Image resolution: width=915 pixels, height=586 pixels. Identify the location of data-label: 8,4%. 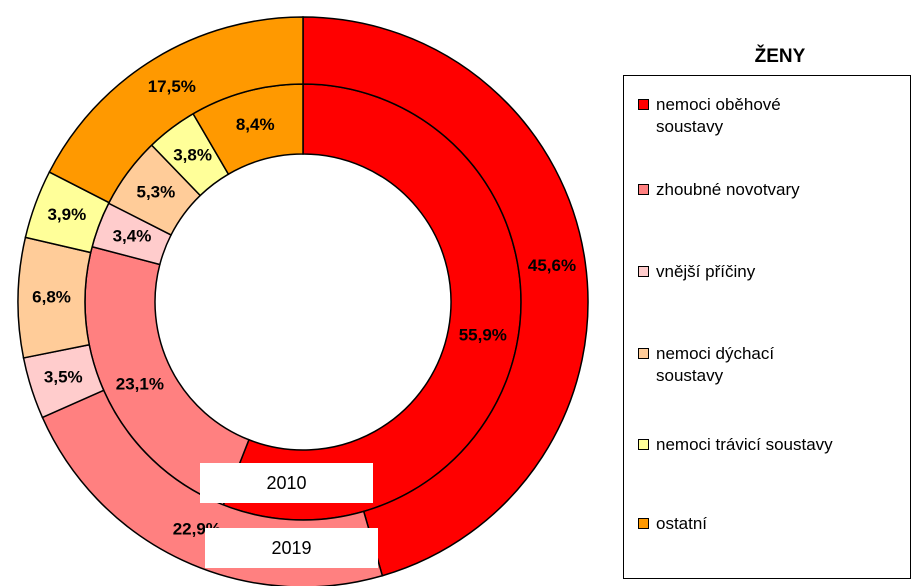
(255, 124).